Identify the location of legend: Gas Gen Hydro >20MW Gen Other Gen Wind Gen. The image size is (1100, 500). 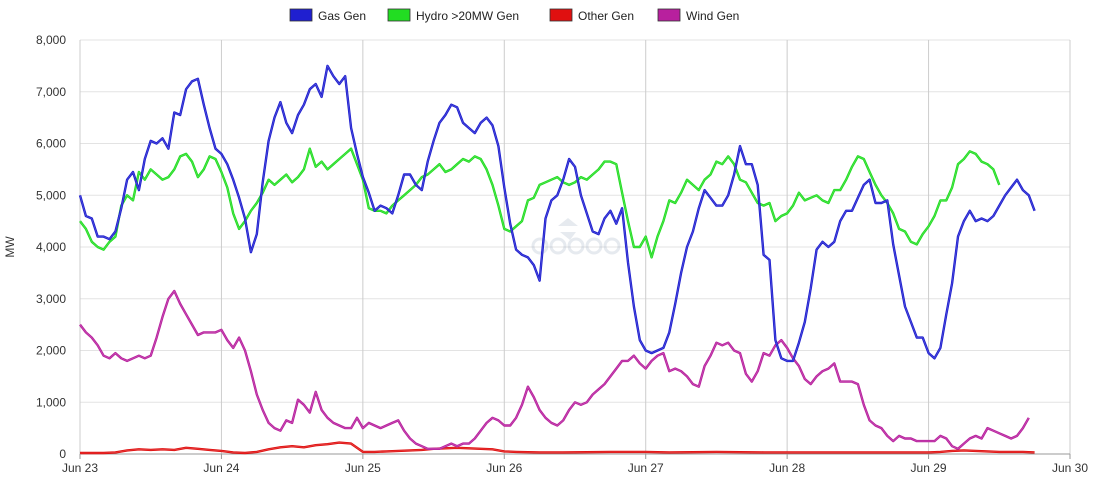
(514, 15).